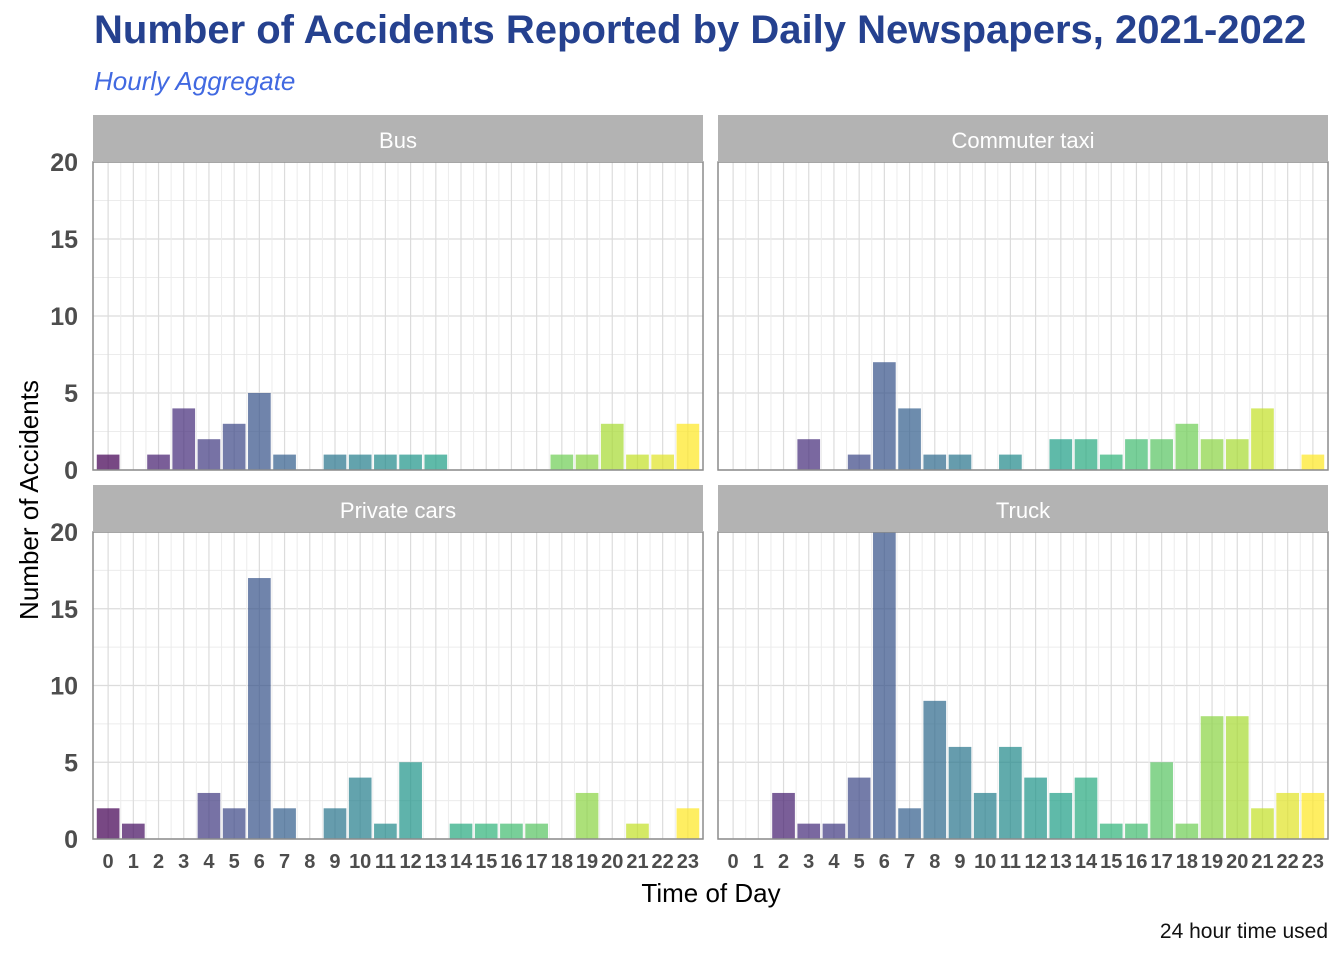  I want to click on x-tick-label: 4, so click(834, 862).